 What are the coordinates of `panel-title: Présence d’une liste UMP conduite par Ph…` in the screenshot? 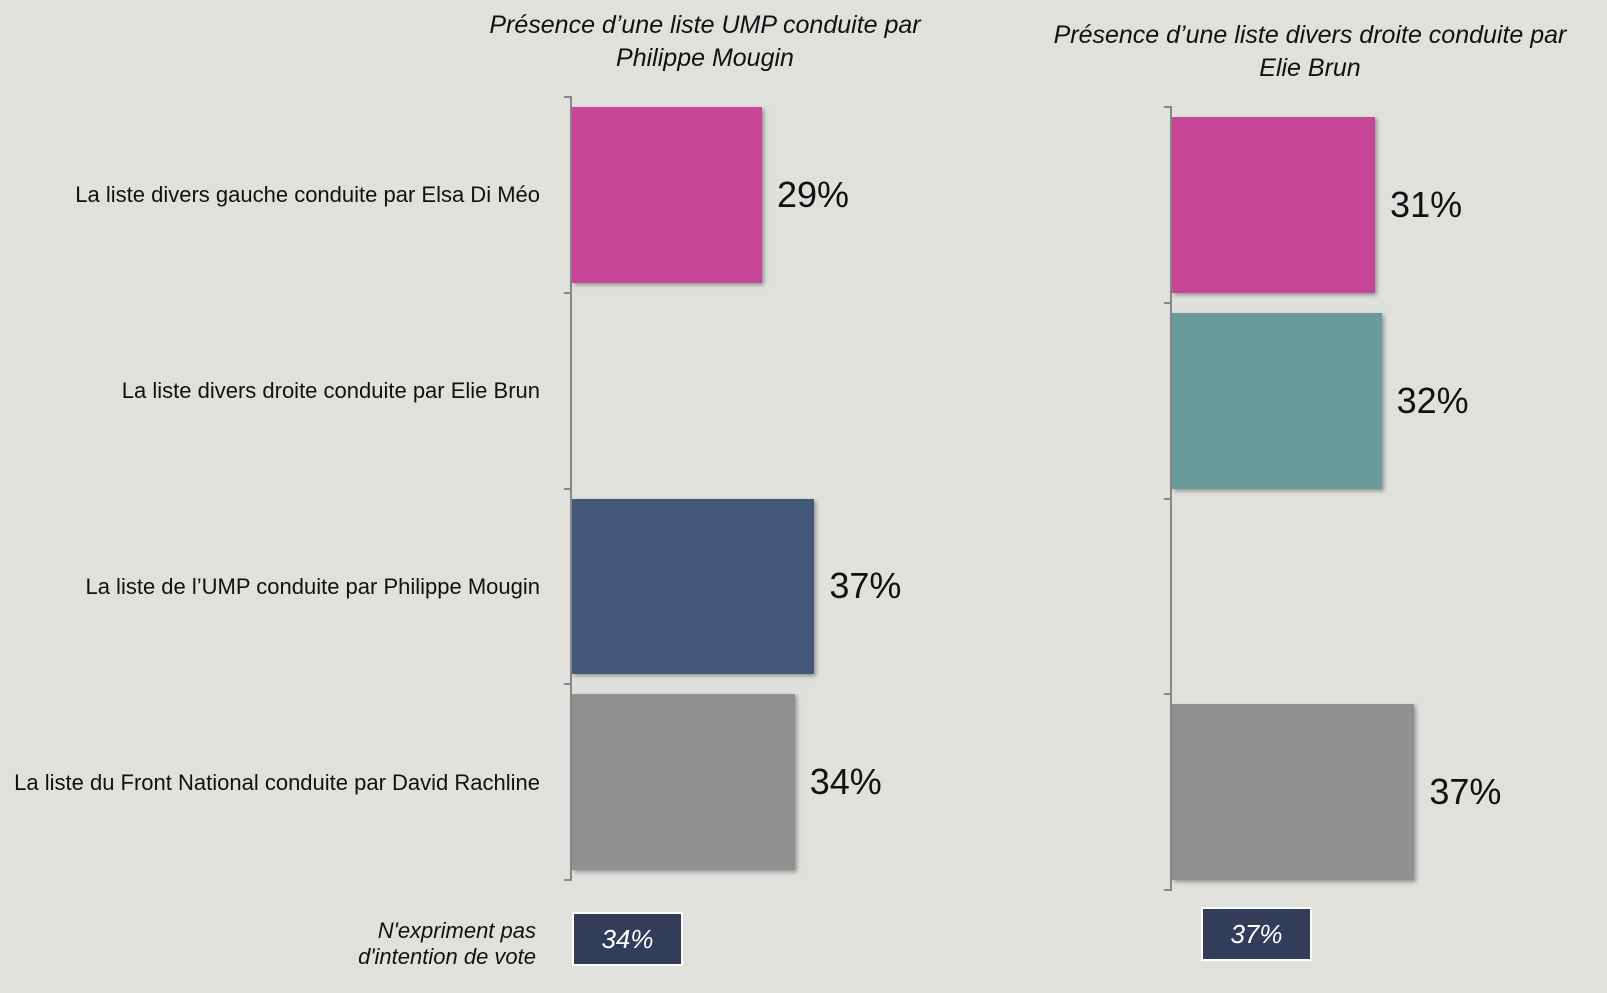 It's located at (705, 41).